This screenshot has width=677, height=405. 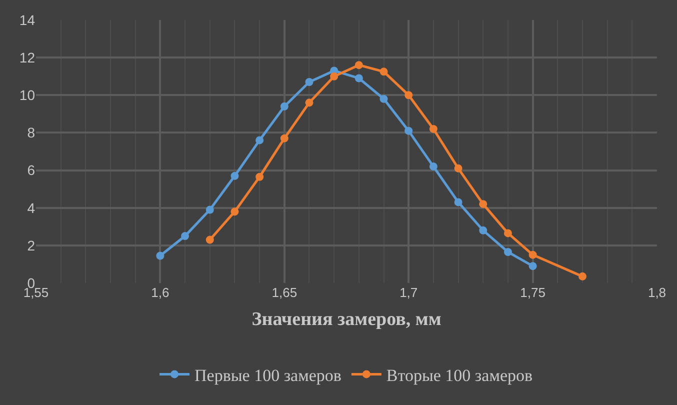 I want to click on y-tick-label: 14, so click(x=27, y=20).